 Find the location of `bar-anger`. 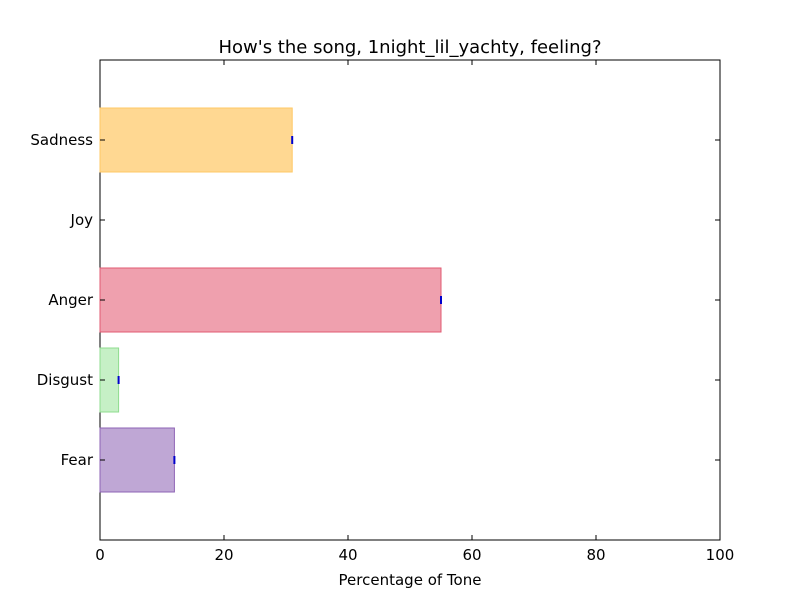

bar-anger is located at coordinates (270, 300).